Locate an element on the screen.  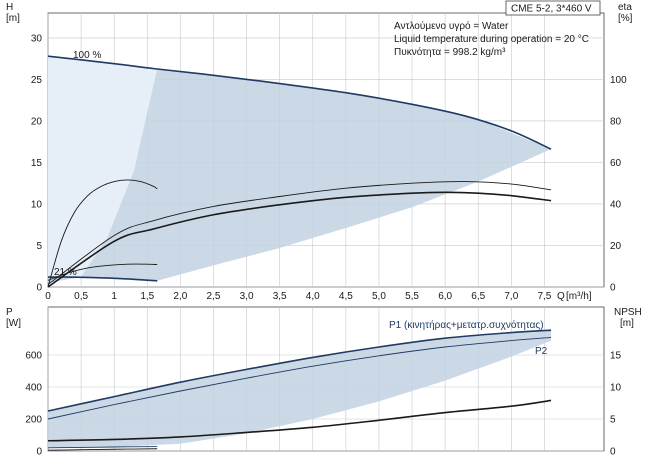
x-tick-label: 4,0 is located at coordinates (313, 296).